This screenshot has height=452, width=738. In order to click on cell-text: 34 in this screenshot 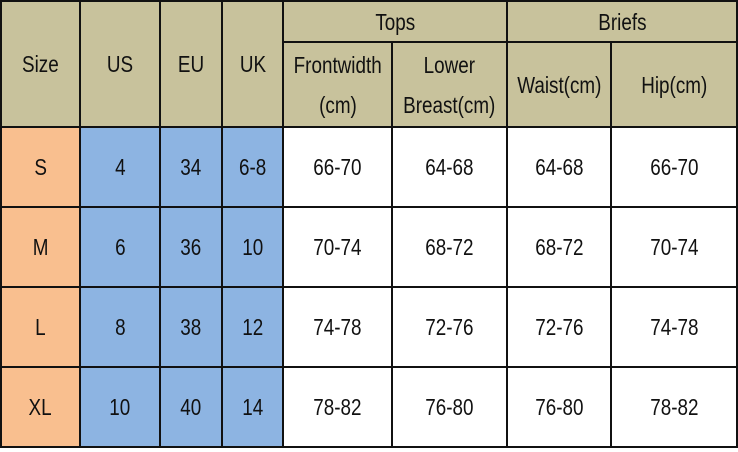, I will do `click(191, 167)`.